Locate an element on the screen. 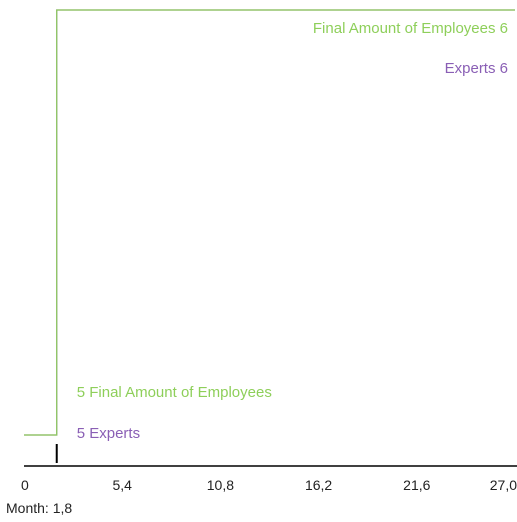 Image resolution: width=517 pixels, height=522 pixels. x-tick-label: 5,4 is located at coordinates (122, 485).